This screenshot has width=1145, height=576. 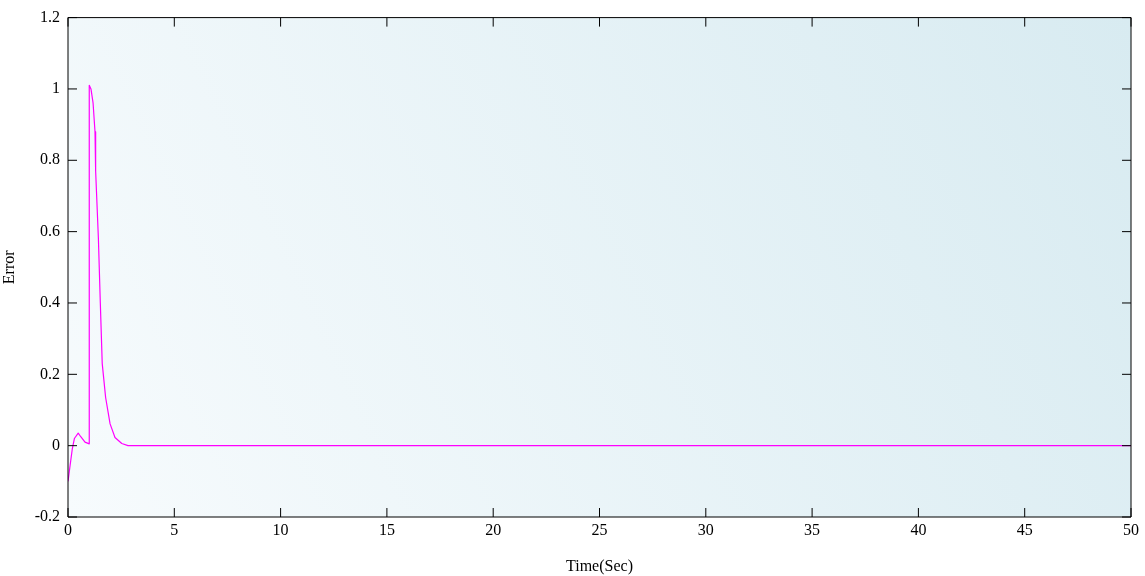 I want to click on y-tick-label: 0.4, so click(x=50, y=302).